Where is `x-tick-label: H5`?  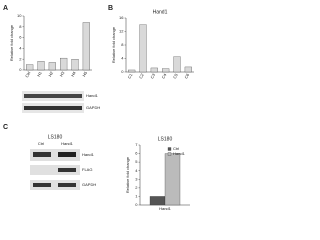 x-tick-label: H5 is located at coordinates (84, 74).